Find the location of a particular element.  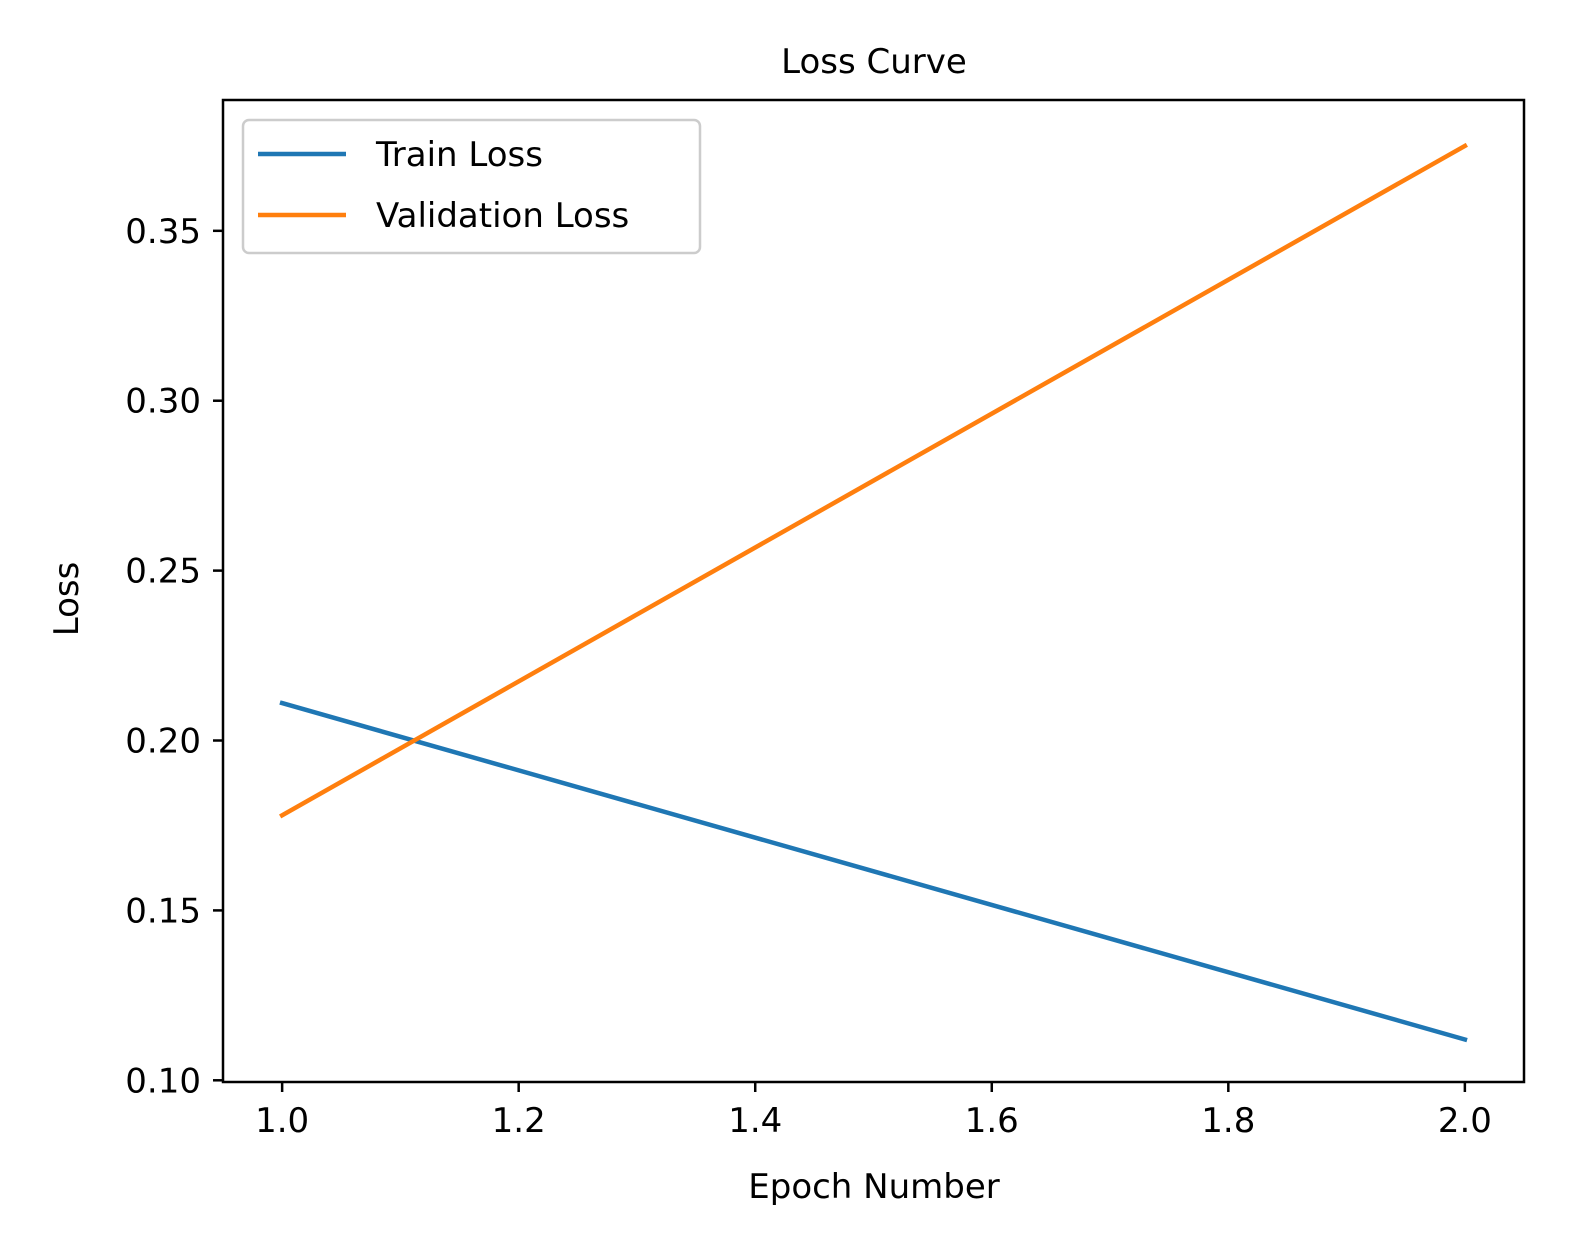

y-tick-label: 0.35 is located at coordinates (163, 232).